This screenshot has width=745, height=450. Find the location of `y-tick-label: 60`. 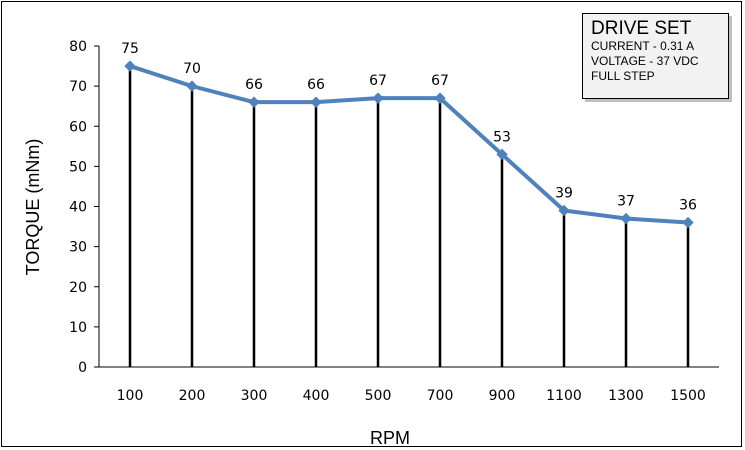

y-tick-label: 60 is located at coordinates (78, 127).